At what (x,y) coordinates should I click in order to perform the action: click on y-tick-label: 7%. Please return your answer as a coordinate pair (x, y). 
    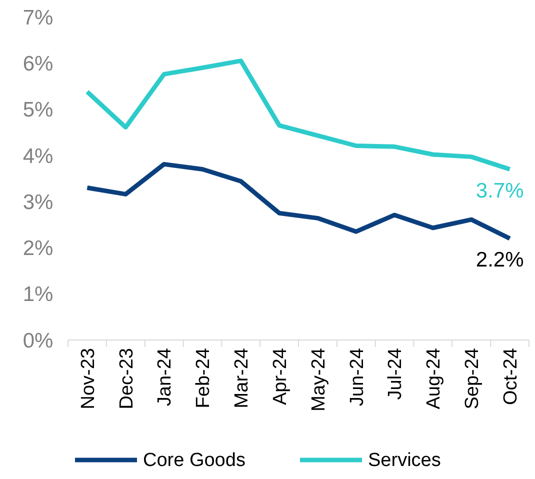
    Looking at the image, I should click on (38, 18).